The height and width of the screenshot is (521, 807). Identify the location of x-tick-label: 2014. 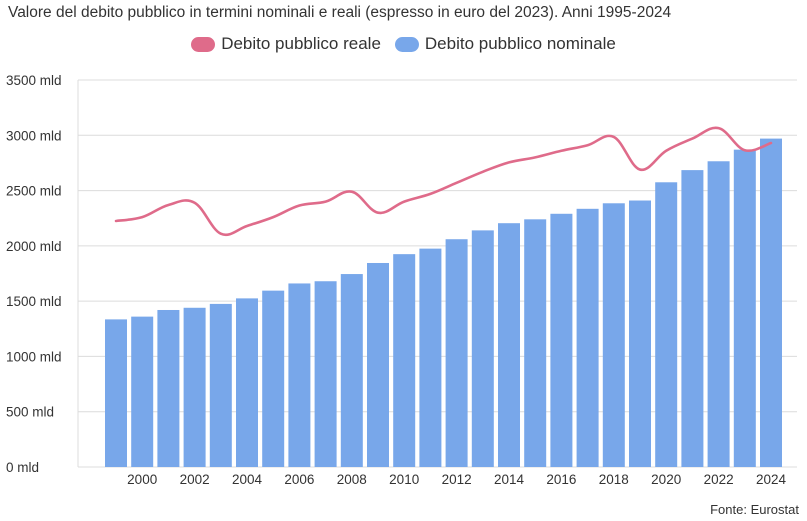
(509, 479).